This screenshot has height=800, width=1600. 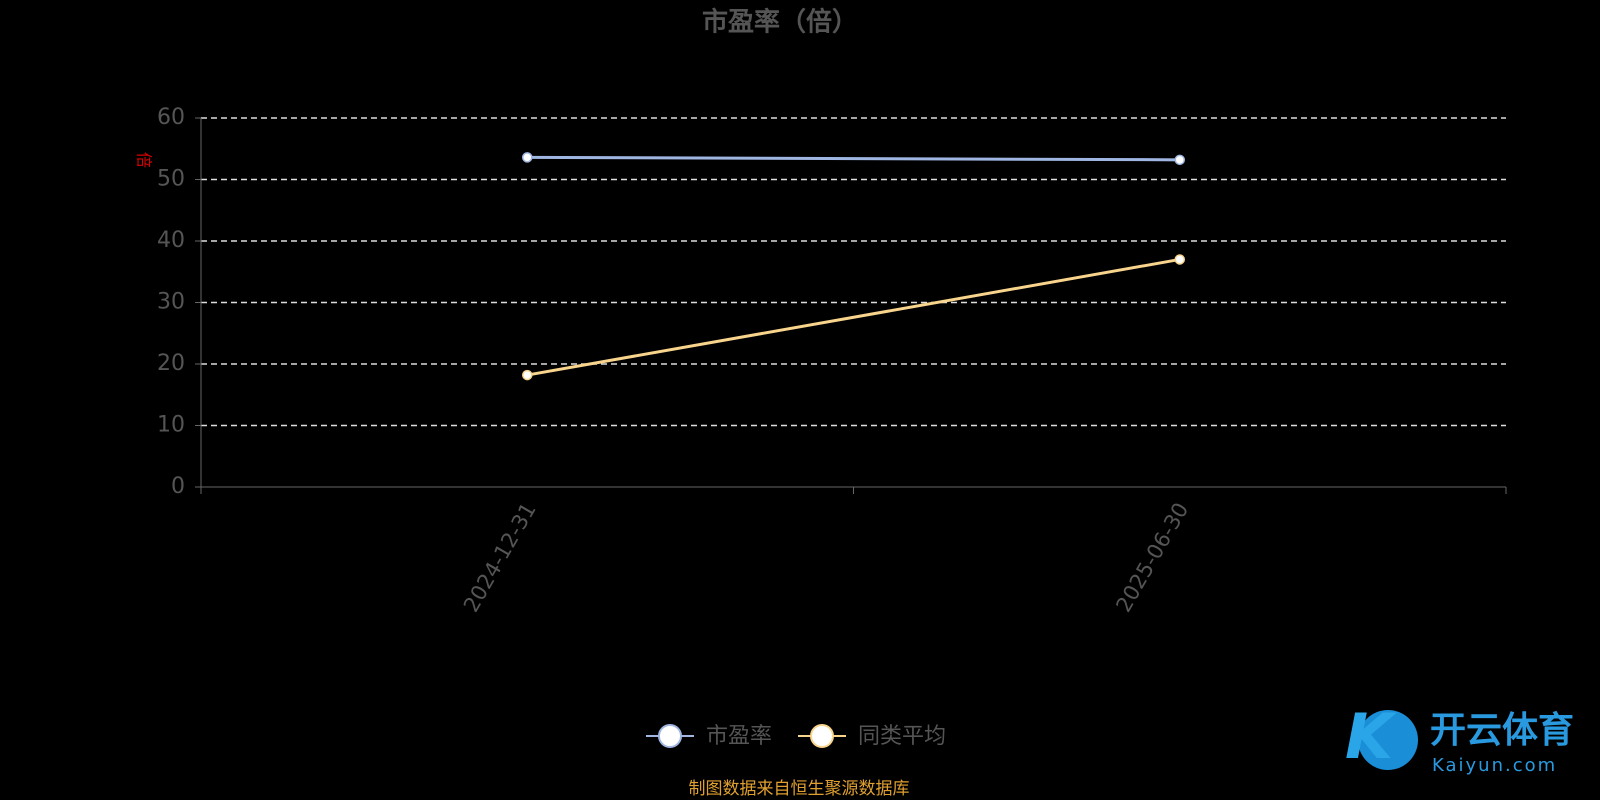 What do you see at coordinates (171, 240) in the screenshot?
I see `y-tick-label: 40` at bounding box center [171, 240].